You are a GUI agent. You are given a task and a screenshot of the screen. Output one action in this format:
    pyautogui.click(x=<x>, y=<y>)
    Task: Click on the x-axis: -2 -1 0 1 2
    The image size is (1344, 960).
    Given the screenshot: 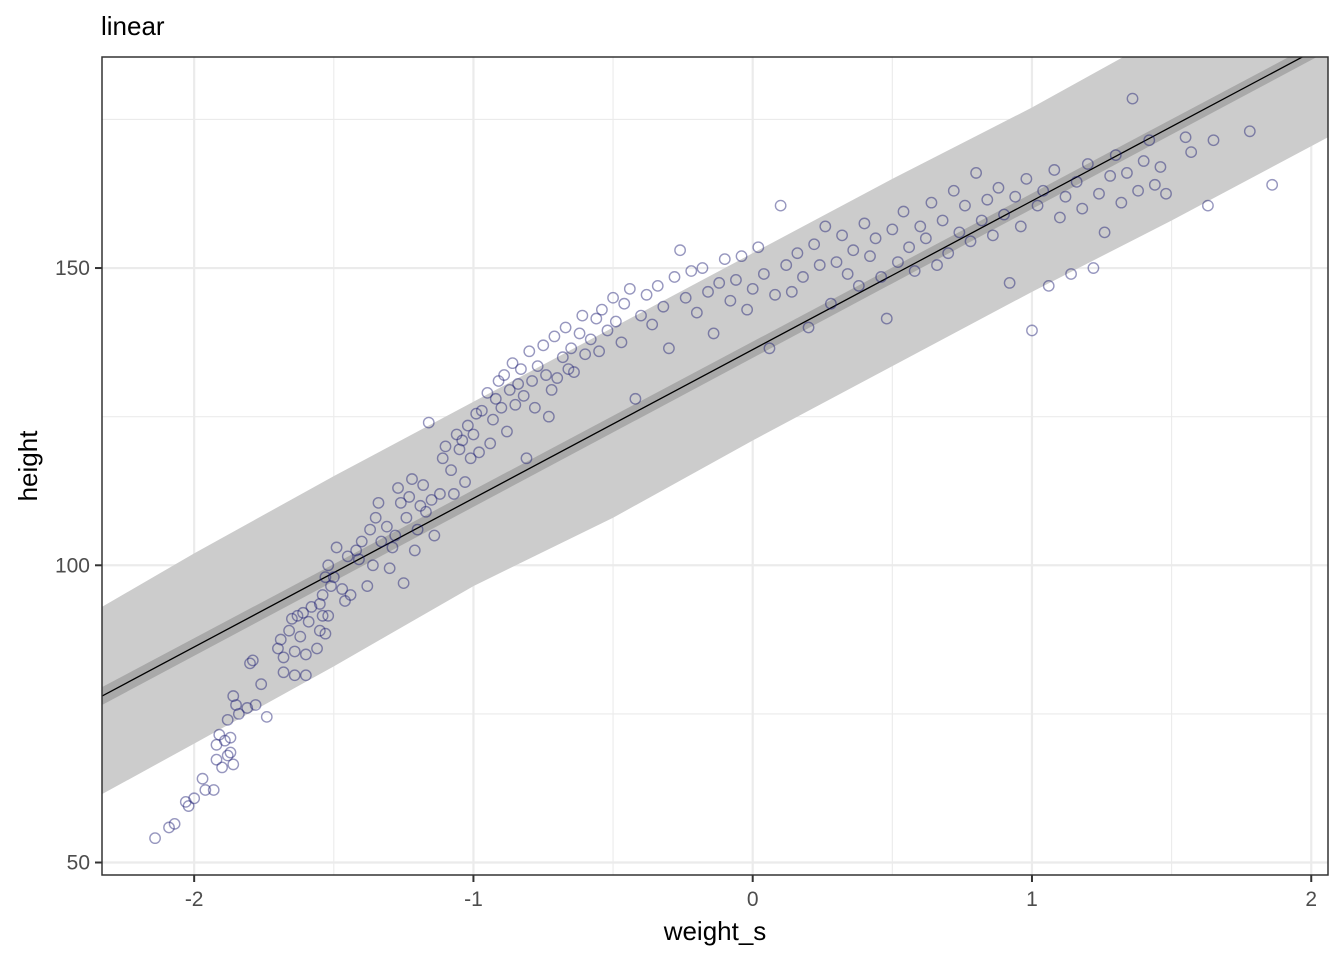 What is the action you would take?
    pyautogui.click(x=751, y=893)
    